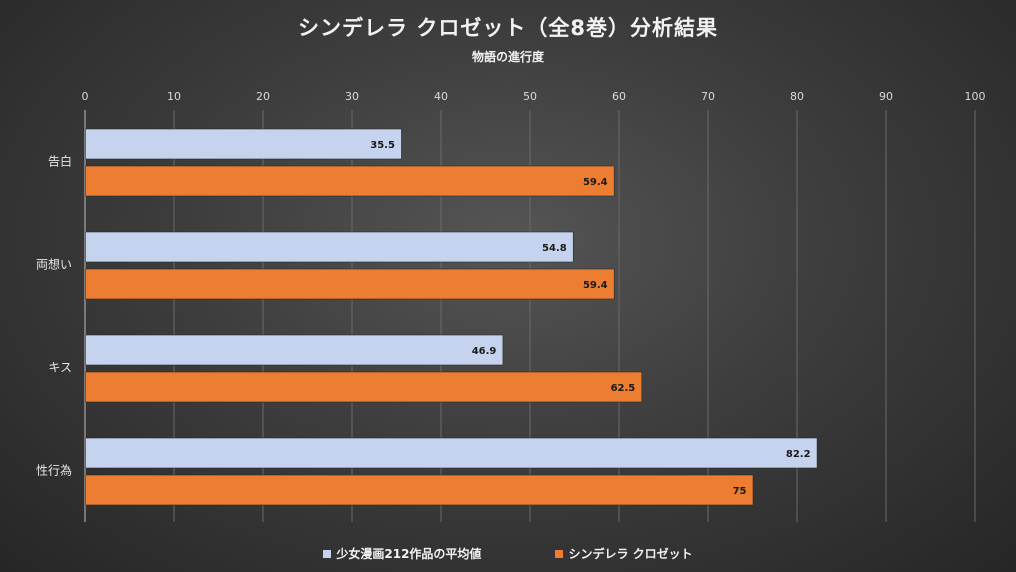  Describe the element at coordinates (441, 96) in the screenshot. I see `x-tick-label: 40` at that location.